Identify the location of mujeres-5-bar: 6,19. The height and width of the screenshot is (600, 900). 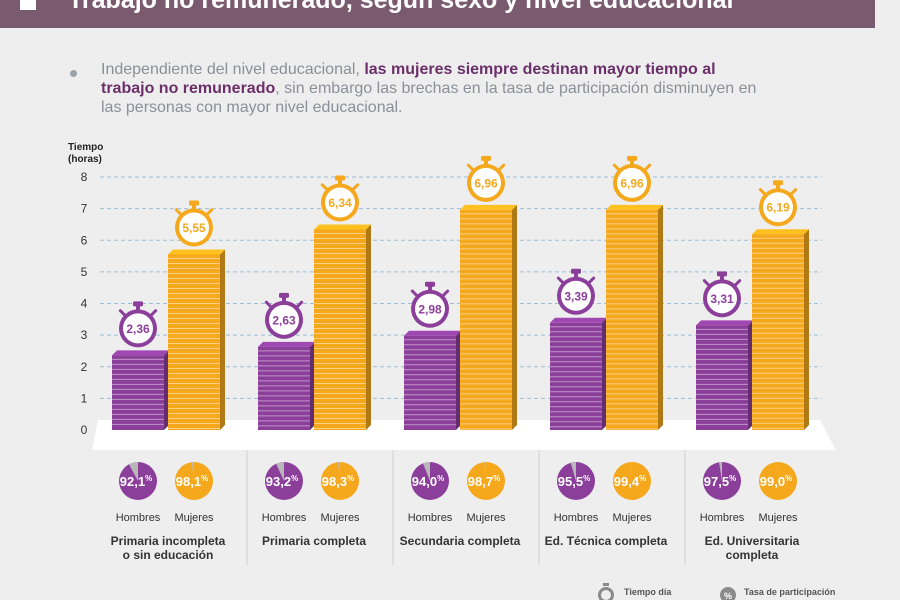
(780, 305).